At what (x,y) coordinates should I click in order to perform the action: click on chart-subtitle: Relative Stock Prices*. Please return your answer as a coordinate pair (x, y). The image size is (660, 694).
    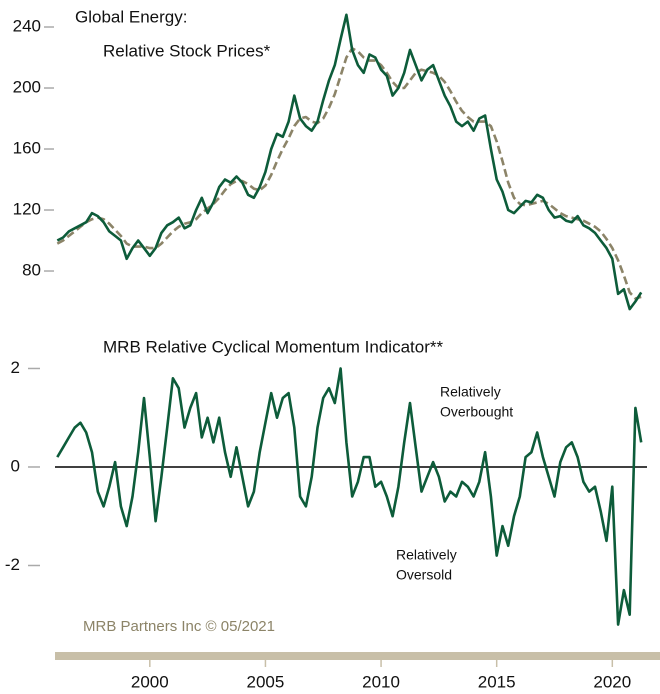
    Looking at the image, I should click on (187, 50).